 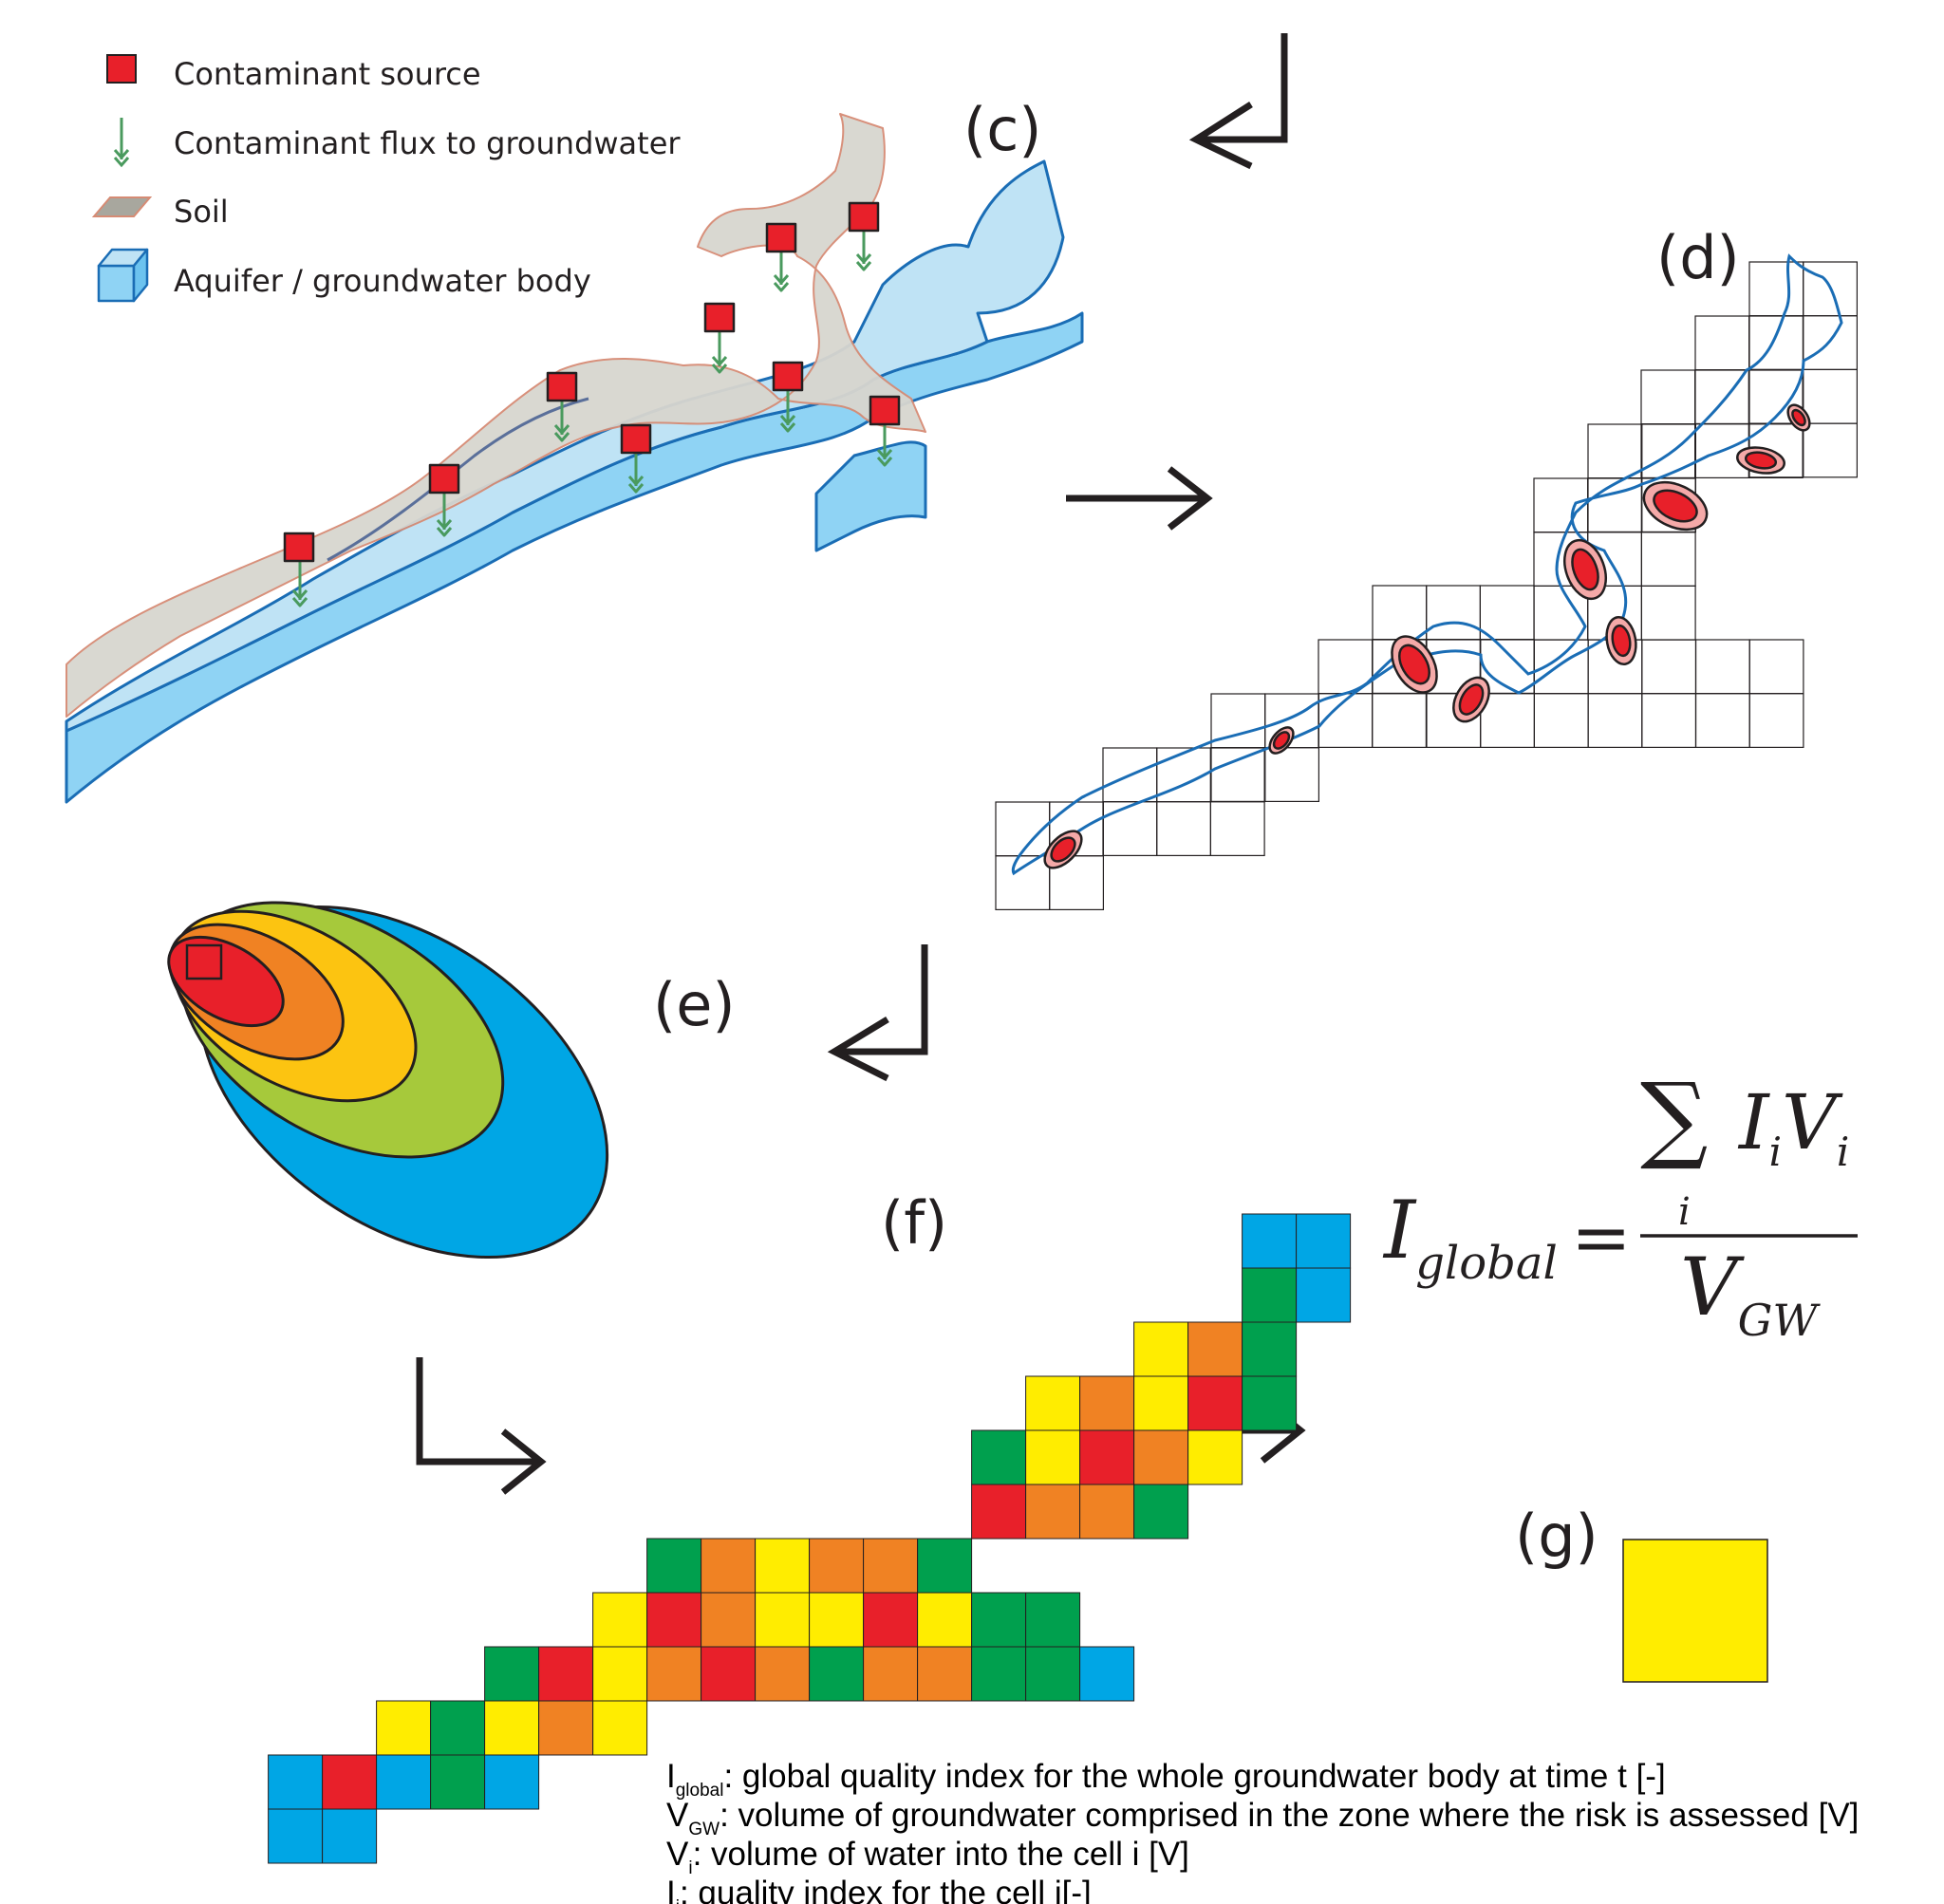 What do you see at coordinates (1750, 1293) in the screenshot?
I see `formula-denominator: VGW` at bounding box center [1750, 1293].